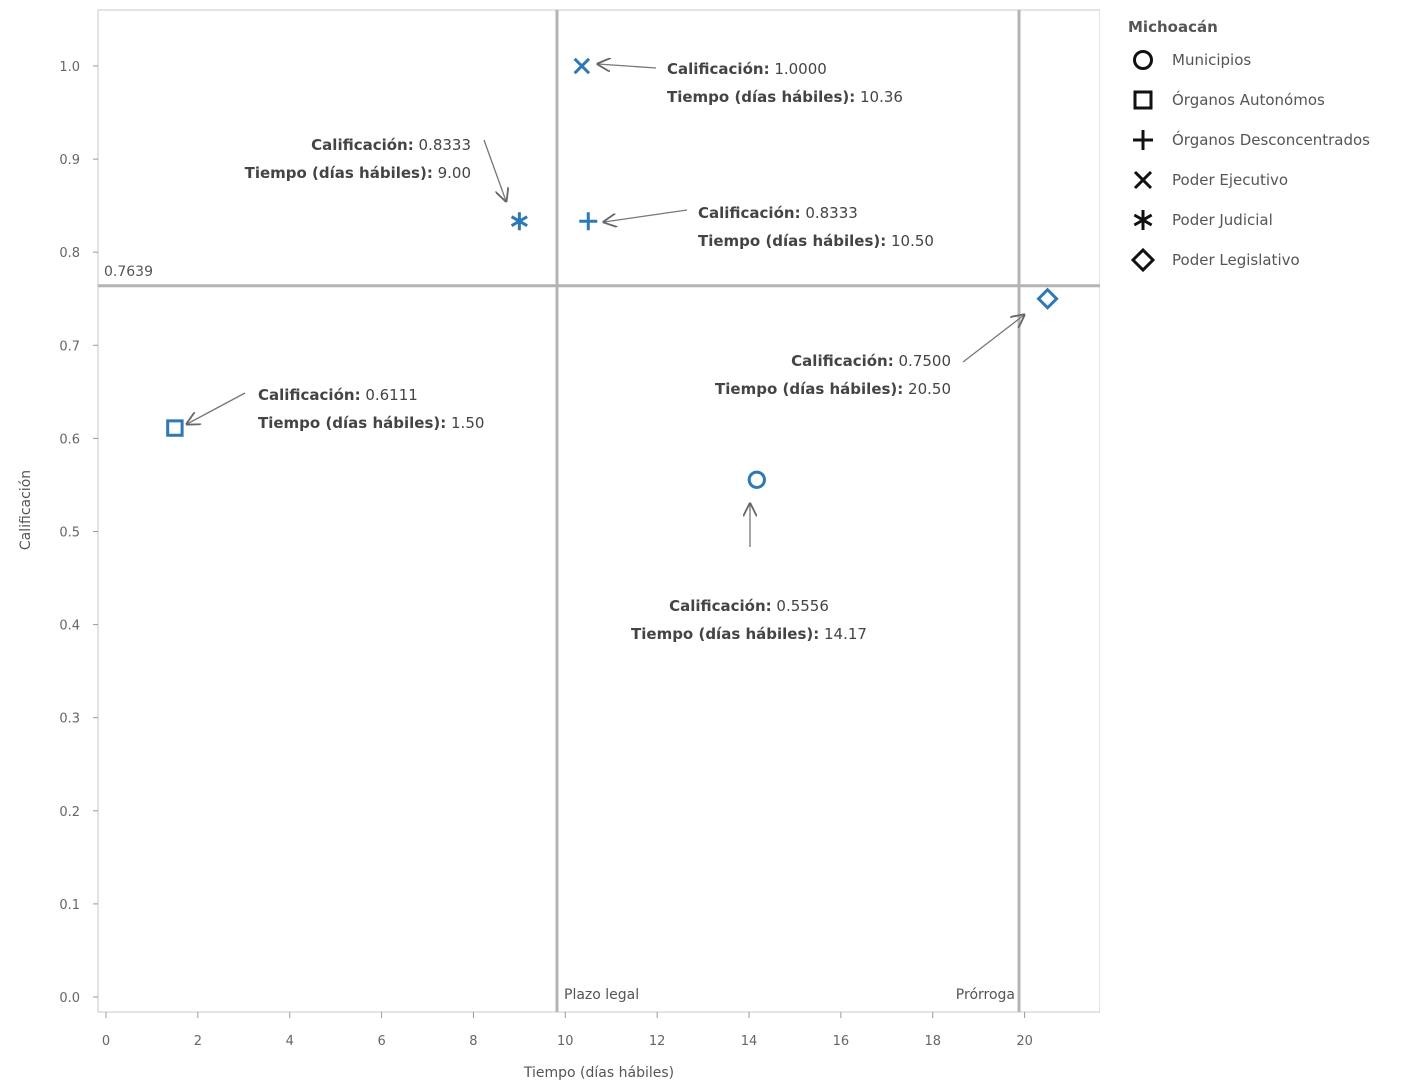  What do you see at coordinates (128, 272) in the screenshot?
I see `reference-label-score: 0.7639` at bounding box center [128, 272].